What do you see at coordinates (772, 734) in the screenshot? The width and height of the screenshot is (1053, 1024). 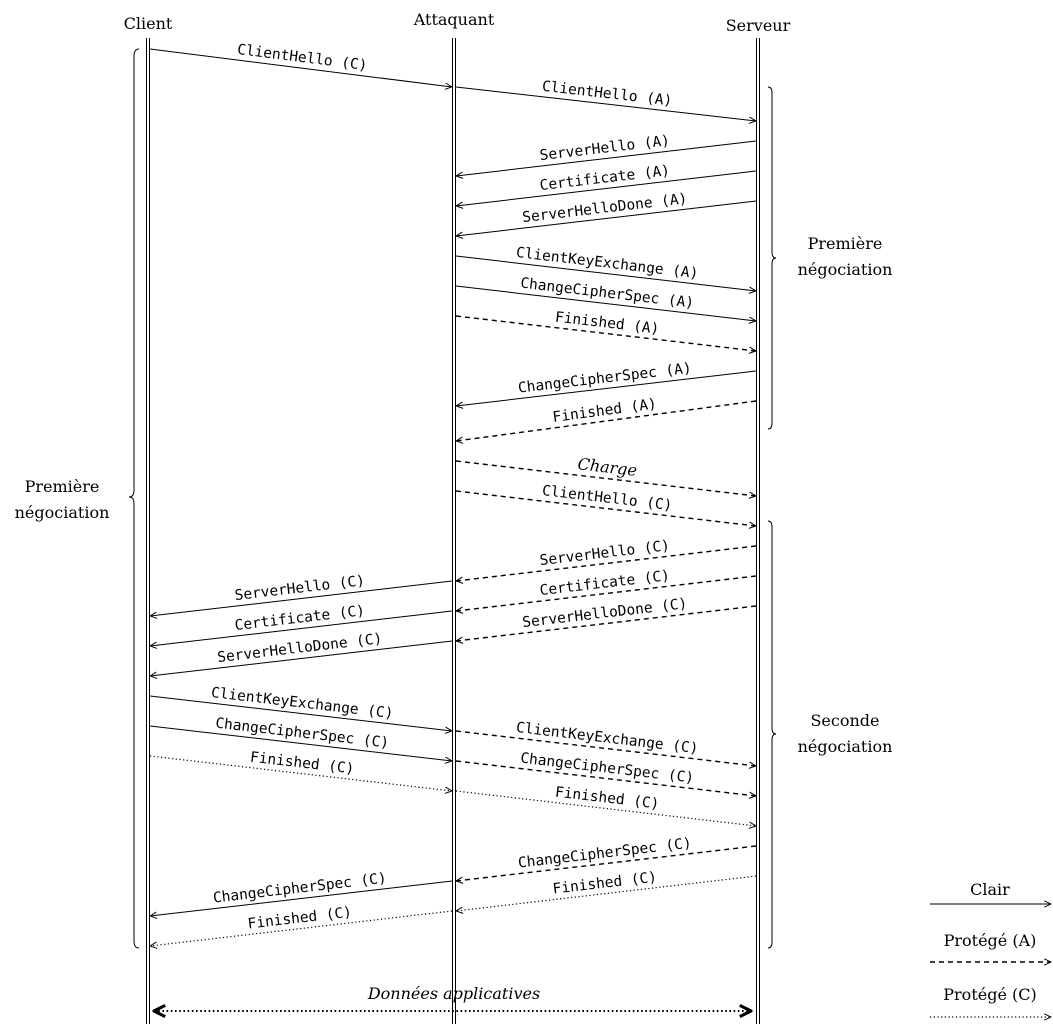 I see `brace-second-negotiation-server` at bounding box center [772, 734].